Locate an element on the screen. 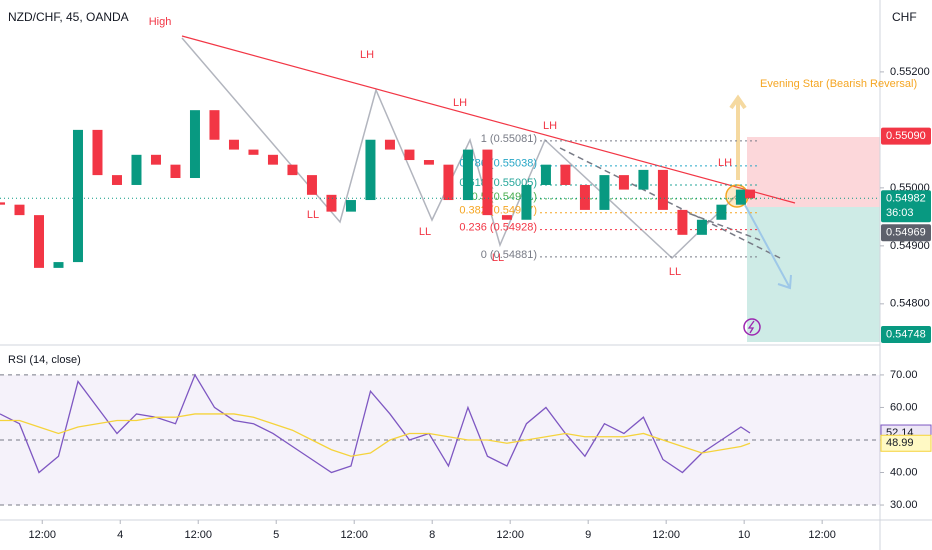  y-tick-label: 40.00 is located at coordinates (904, 472).